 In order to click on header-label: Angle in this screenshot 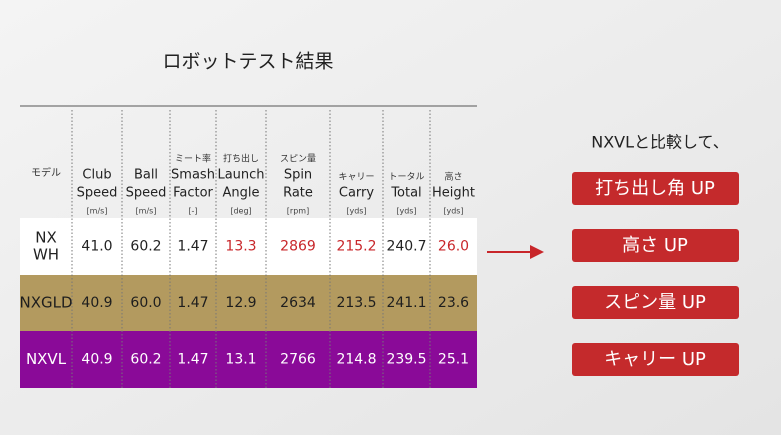, I will do `click(241, 193)`.